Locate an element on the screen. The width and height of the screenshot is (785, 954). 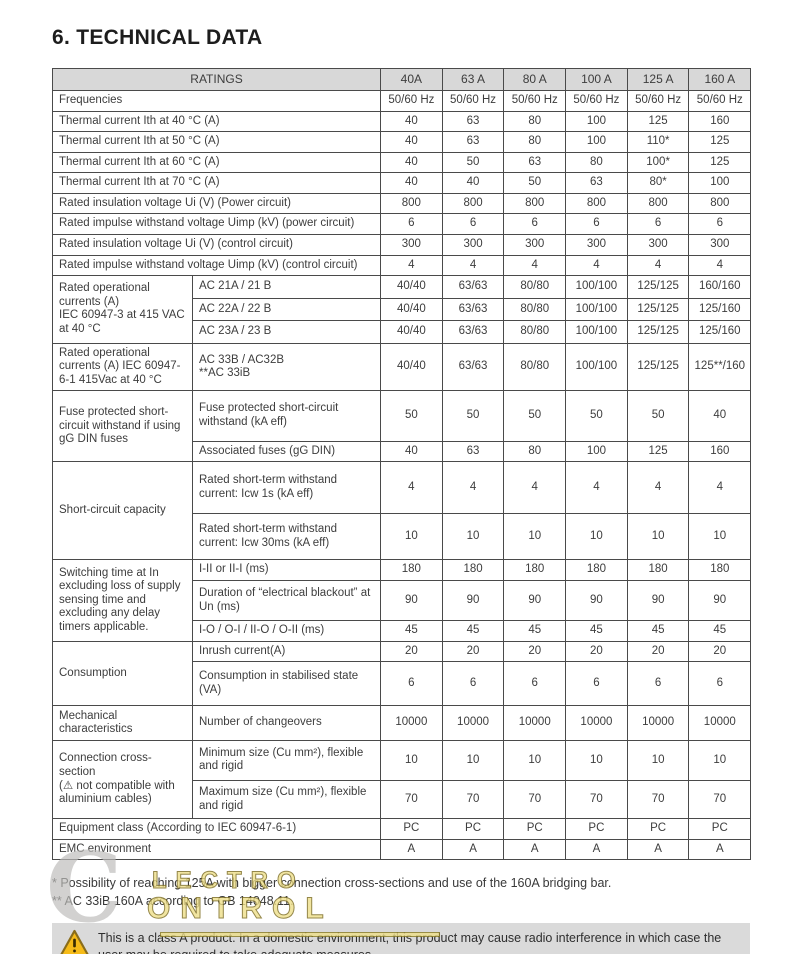
table-row: Associated fuses (gG DIN) 40 63 80 100 125 160 is located at coordinates (402, 451).